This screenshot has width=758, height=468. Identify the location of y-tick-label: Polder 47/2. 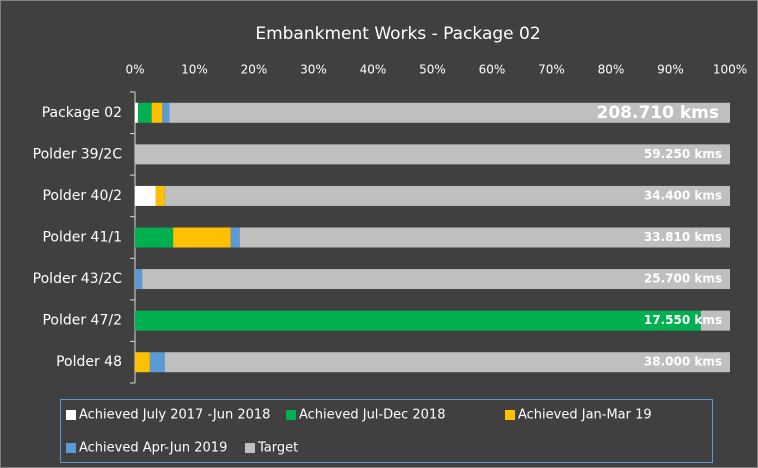
(82, 321).